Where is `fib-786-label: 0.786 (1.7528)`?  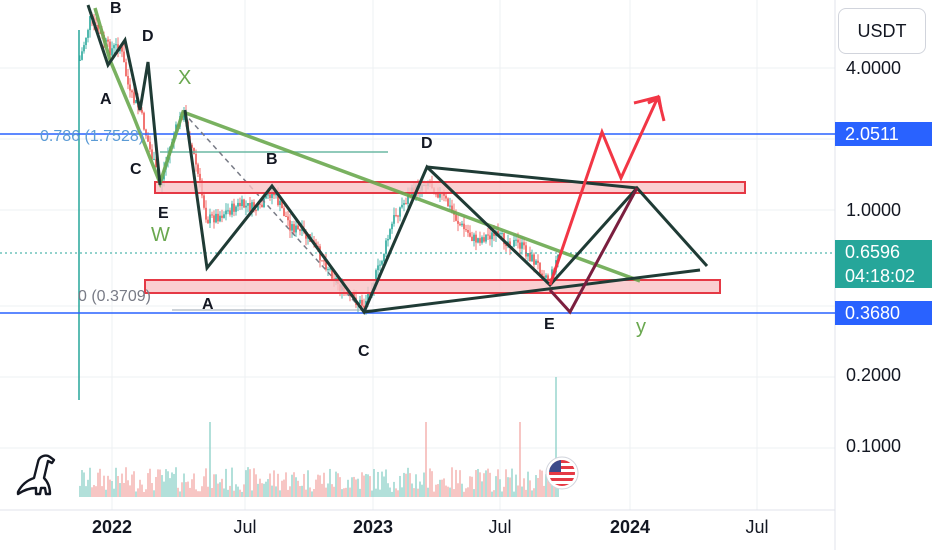 fib-786-label: 0.786 (1.7528) is located at coordinates (92, 136).